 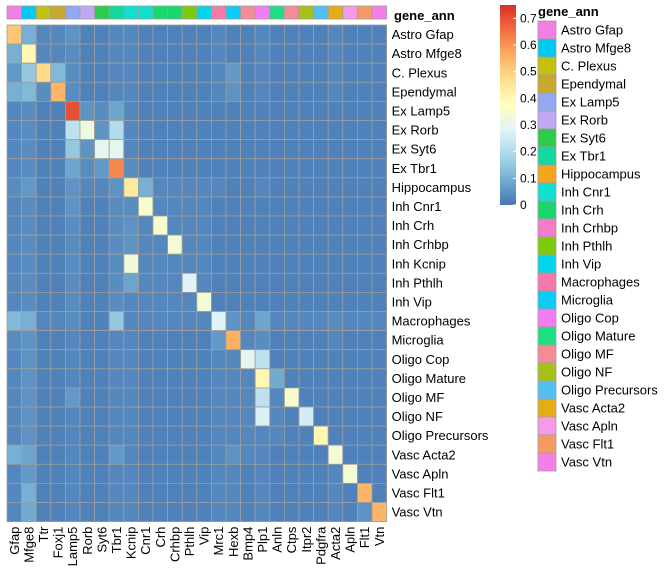 What do you see at coordinates (262, 540) in the screenshot?
I see `column-label: Plp1` at bounding box center [262, 540].